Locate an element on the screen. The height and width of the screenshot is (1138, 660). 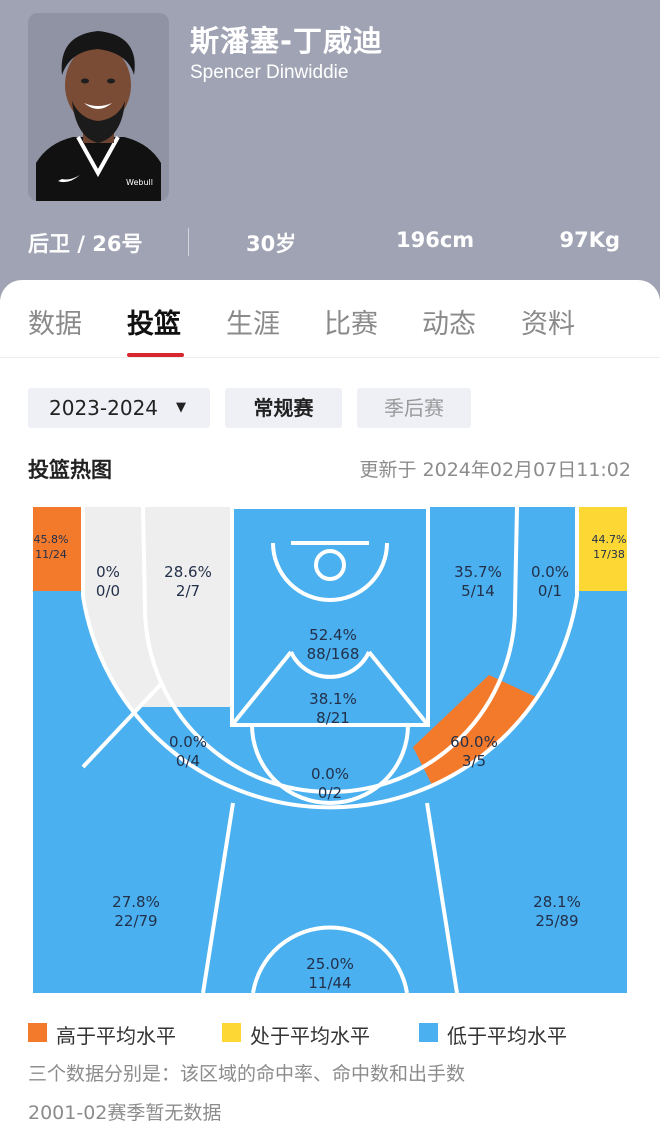
mid-range-arc is located at coordinates (330, 650).